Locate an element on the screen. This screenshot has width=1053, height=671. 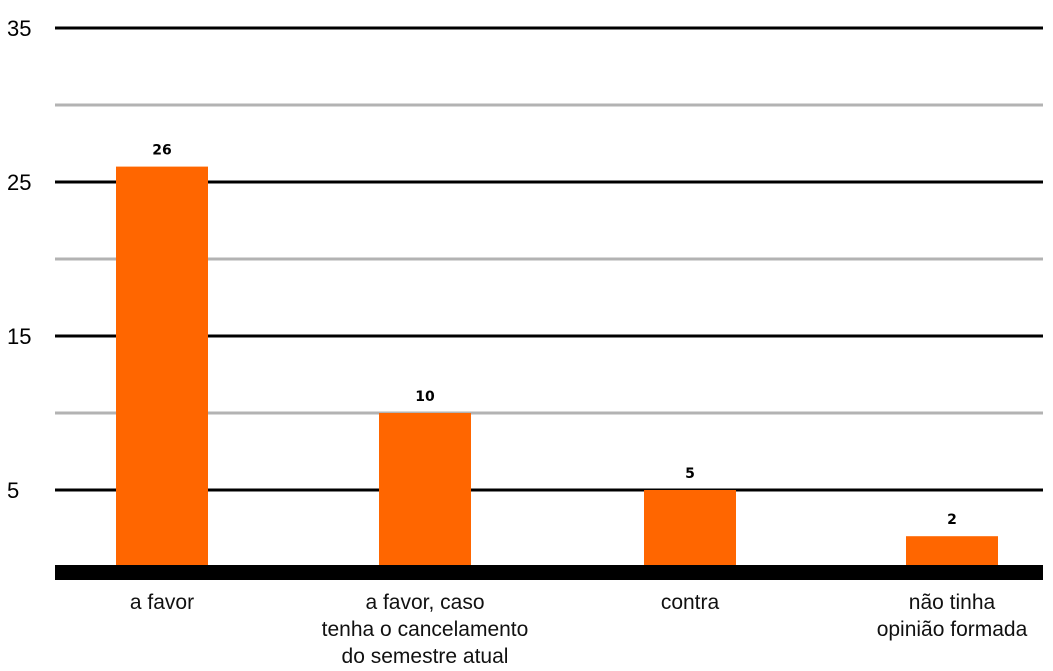
y-tick-label: 5 is located at coordinates (13, 490).